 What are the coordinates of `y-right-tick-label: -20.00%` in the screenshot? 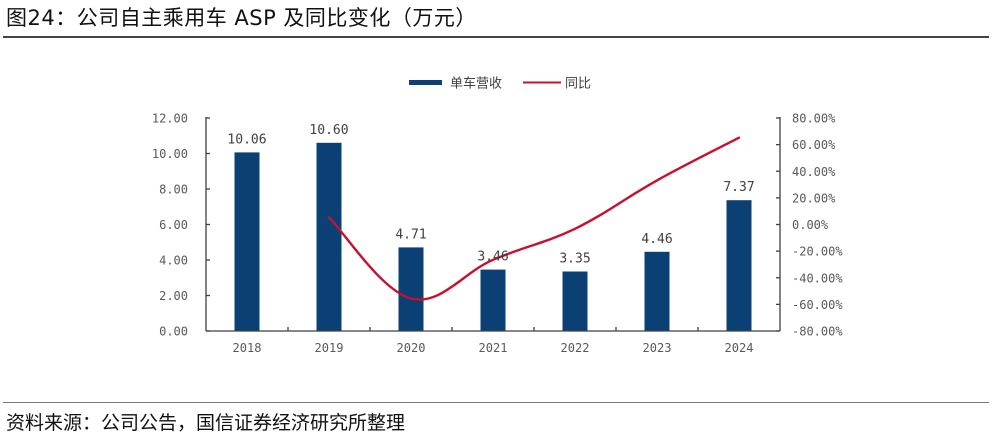 It's located at (817, 252).